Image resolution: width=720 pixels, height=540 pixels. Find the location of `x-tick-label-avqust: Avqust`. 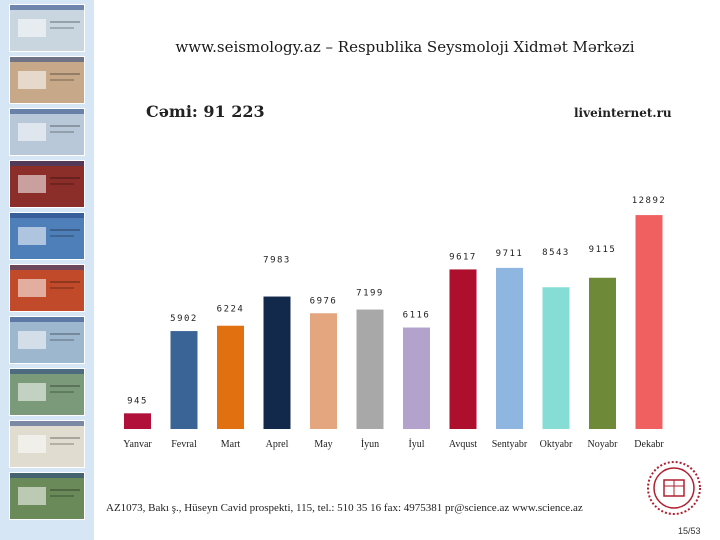

x-tick-label-avqust: Avqust is located at coordinates (463, 444).